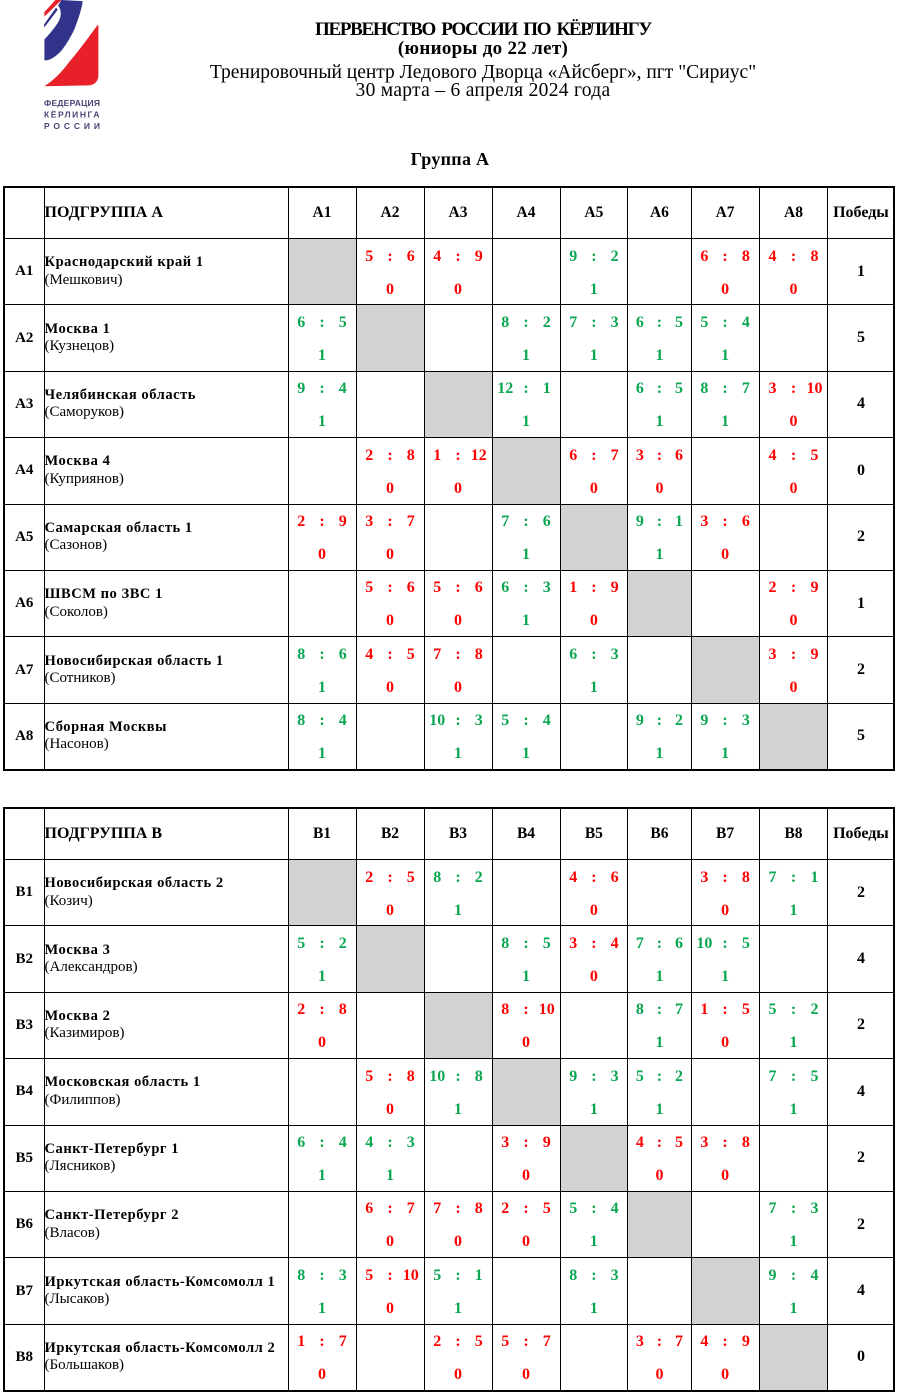 Image resolution: width=900 pixels, height=1397 pixels. I want to click on svg-text: КЁРЛИНГА, so click(72, 115).